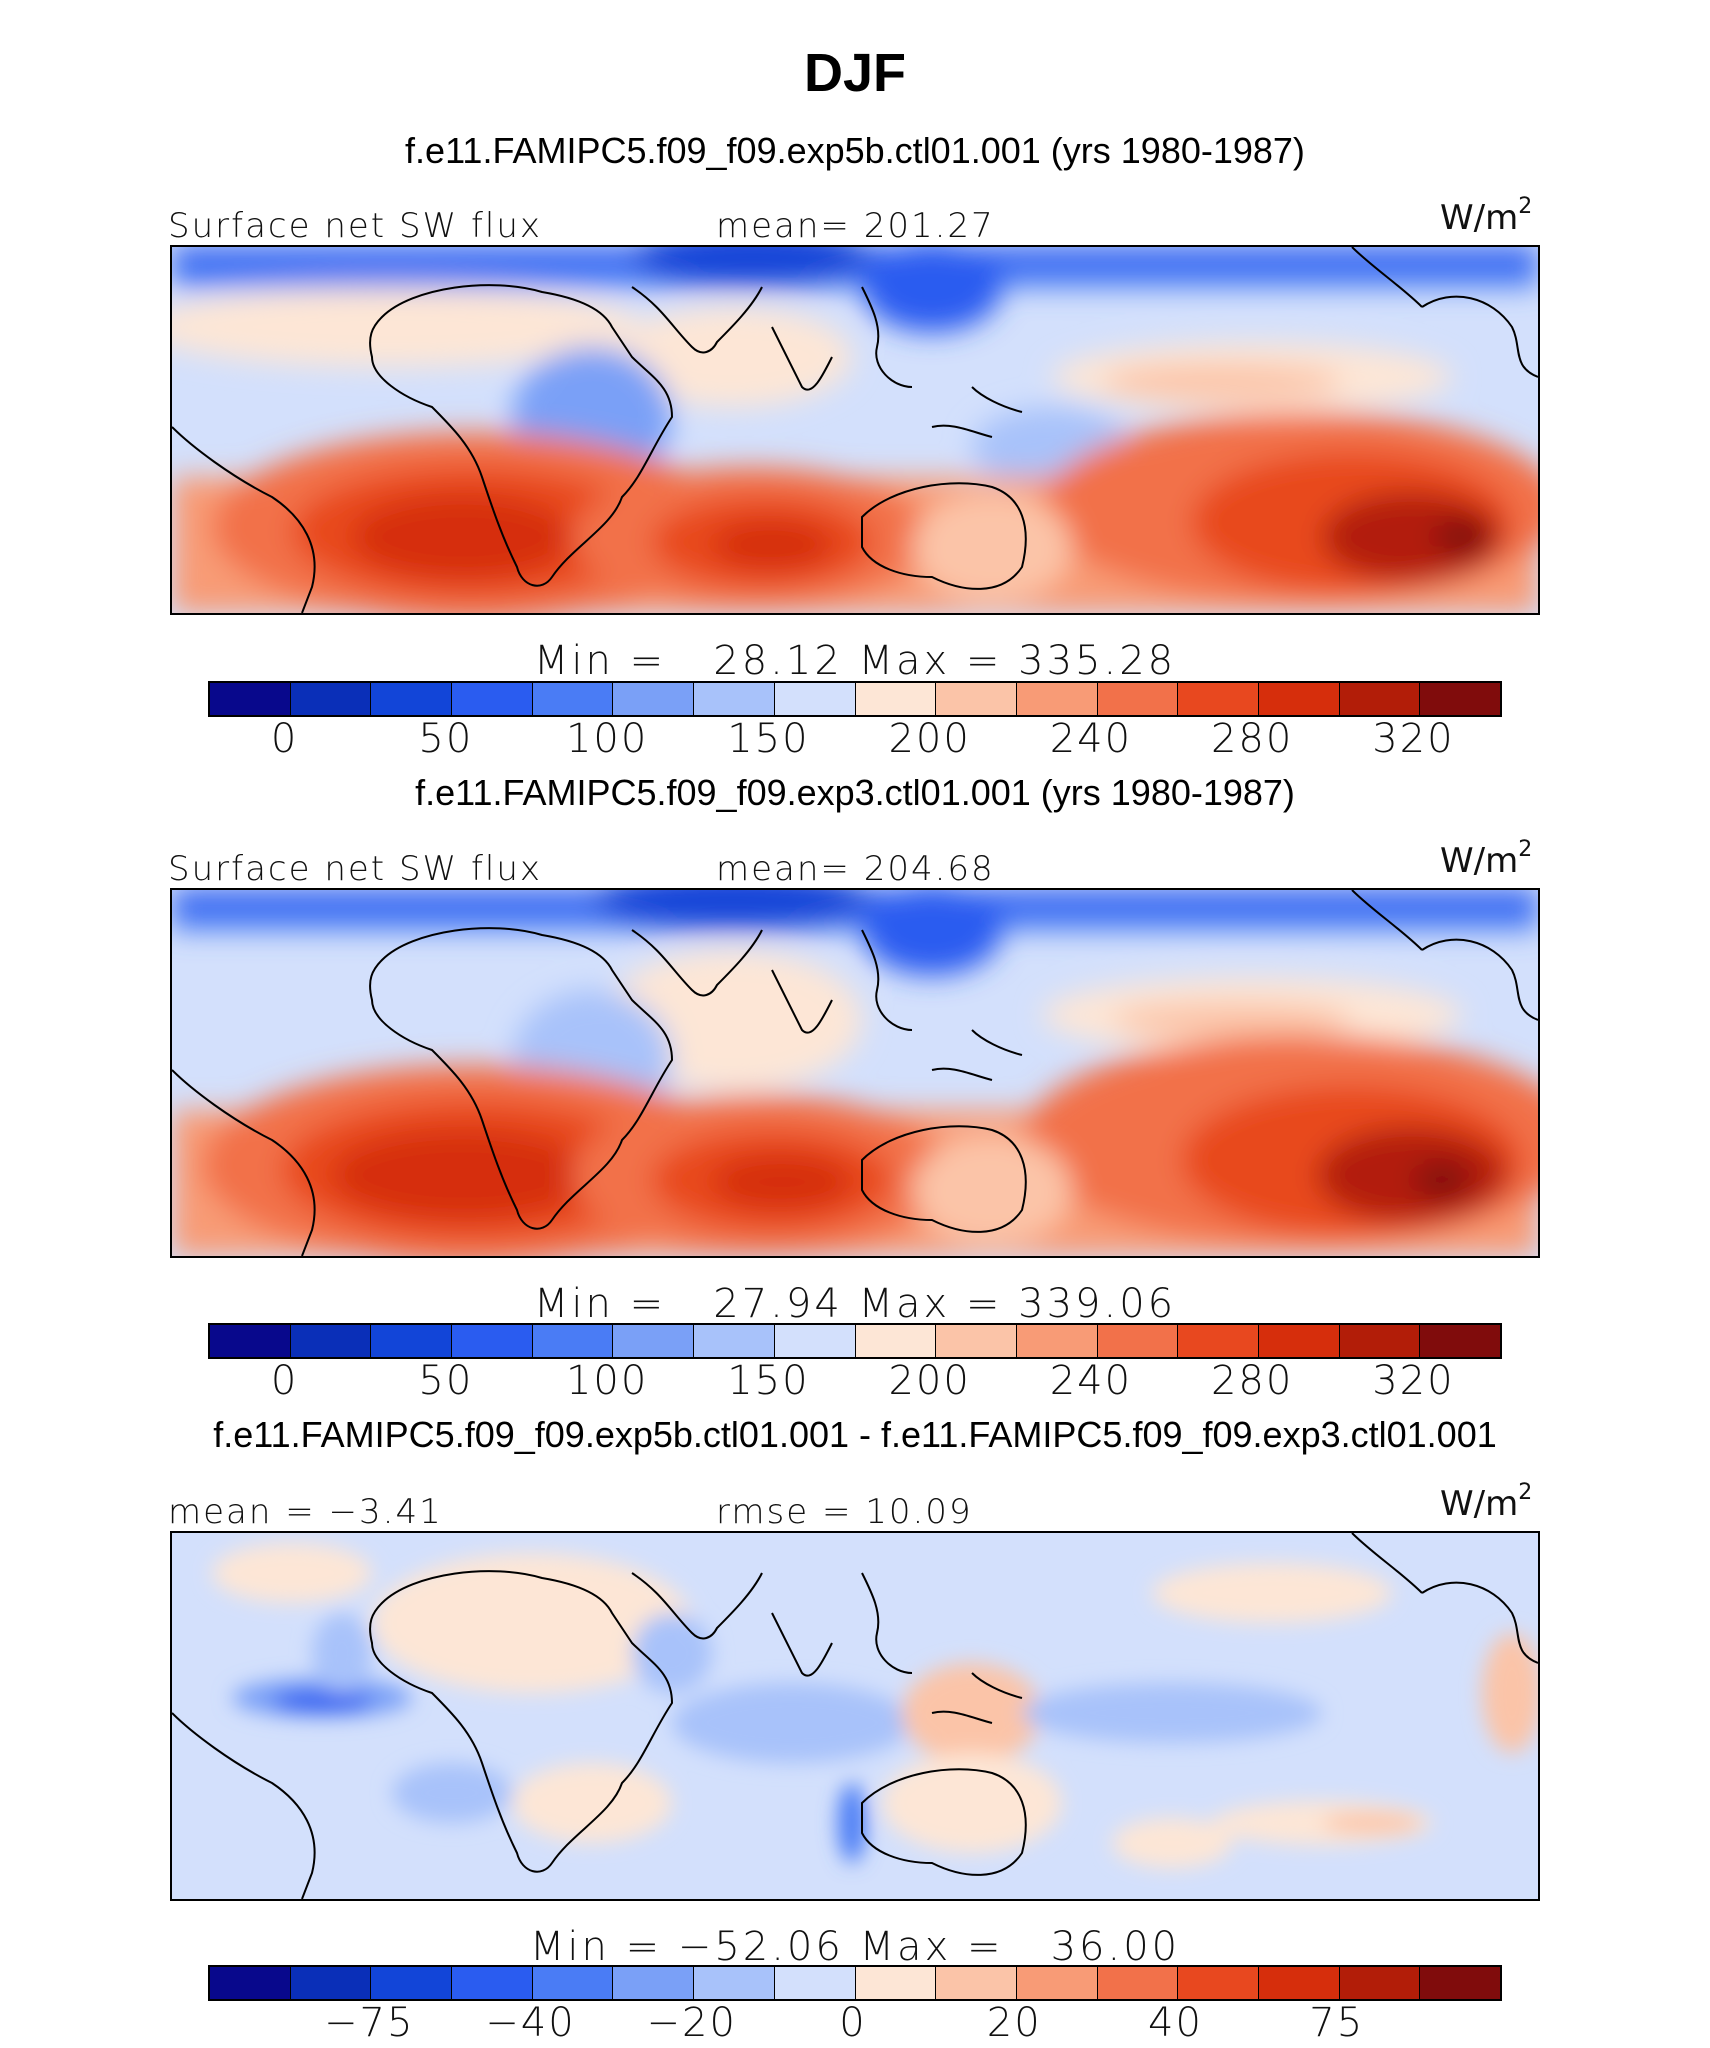 This screenshot has width=1710, height=2048. I want to click on panel-2-units: W/m2, so click(1486, 859).